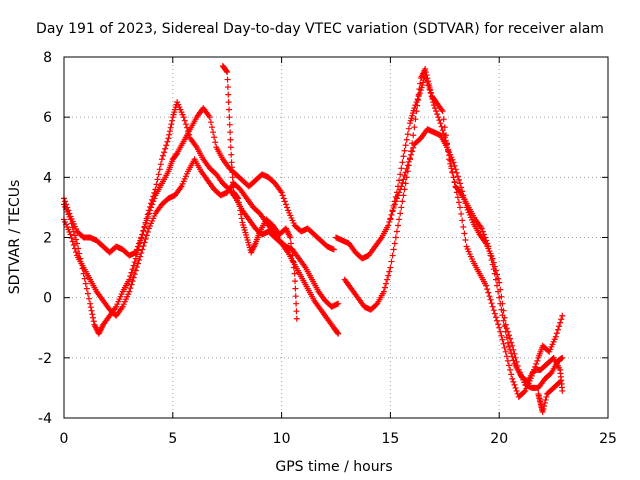 This screenshot has width=640, height=480. What do you see at coordinates (47, 239) in the screenshot?
I see `y-tick-label: 2` at bounding box center [47, 239].